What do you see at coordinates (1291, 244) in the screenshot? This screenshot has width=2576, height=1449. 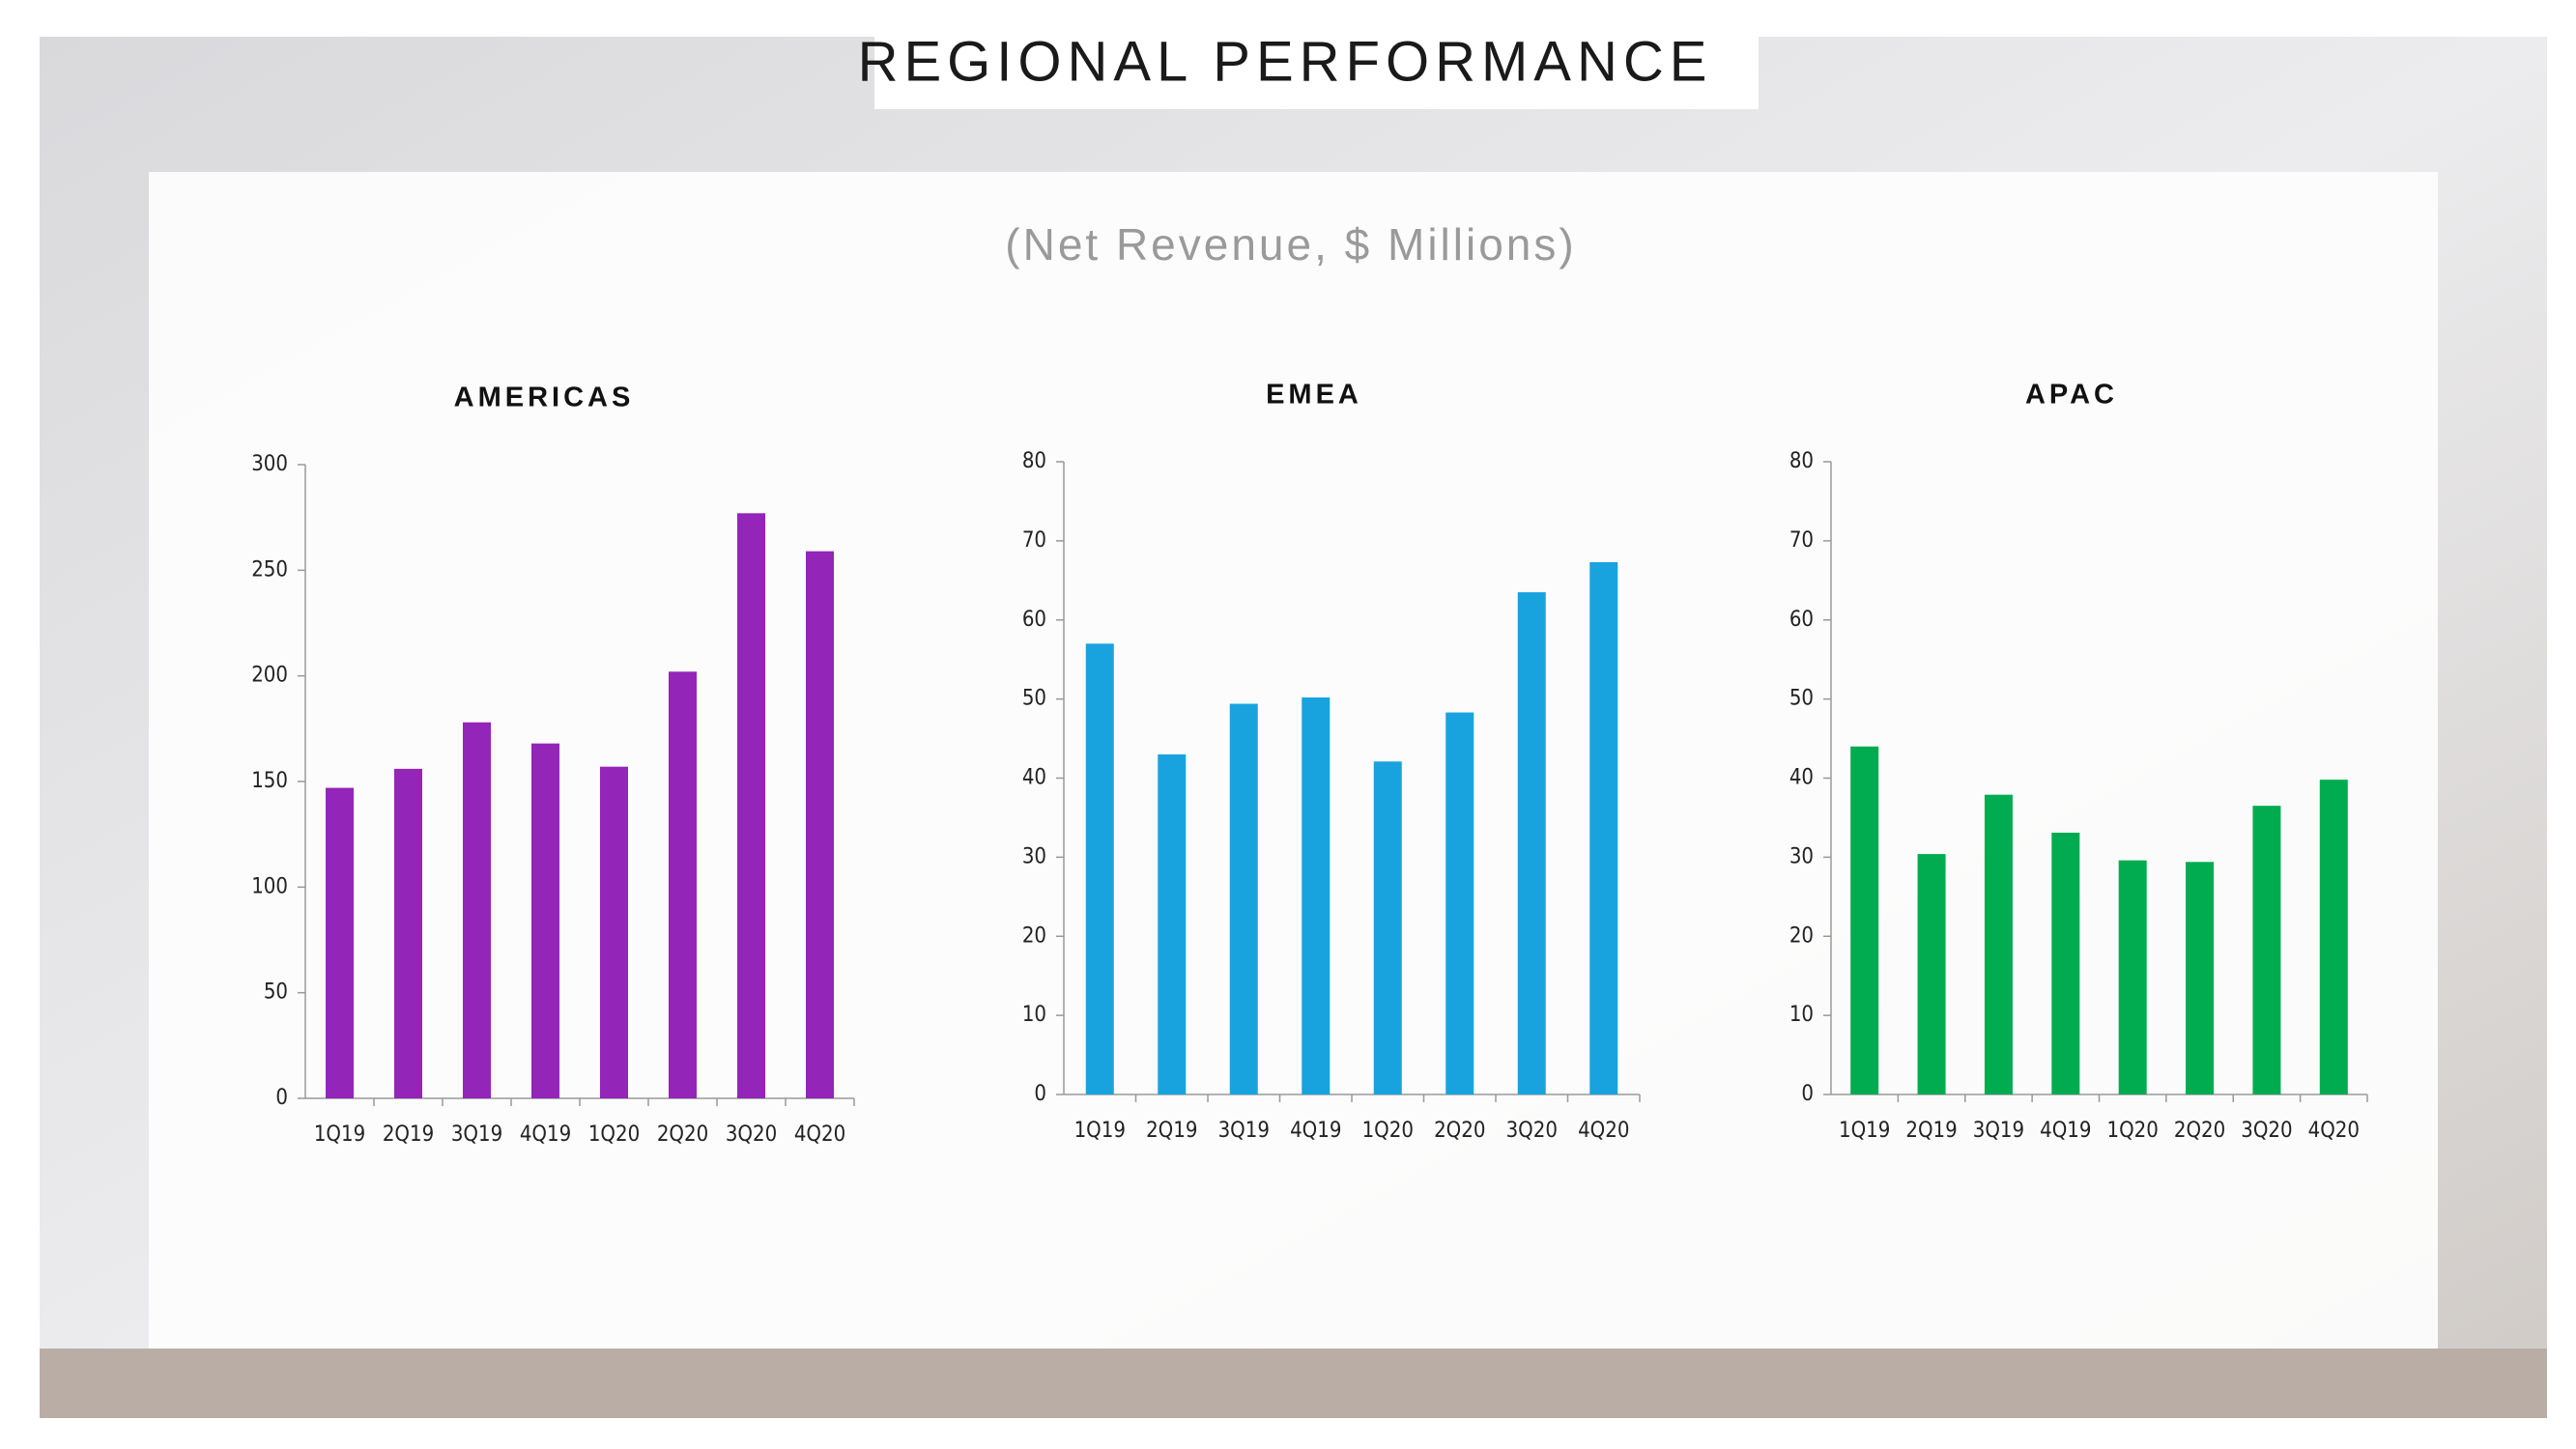 I see `subtitle: (Net Revenue, $ Millions)` at bounding box center [1291, 244].